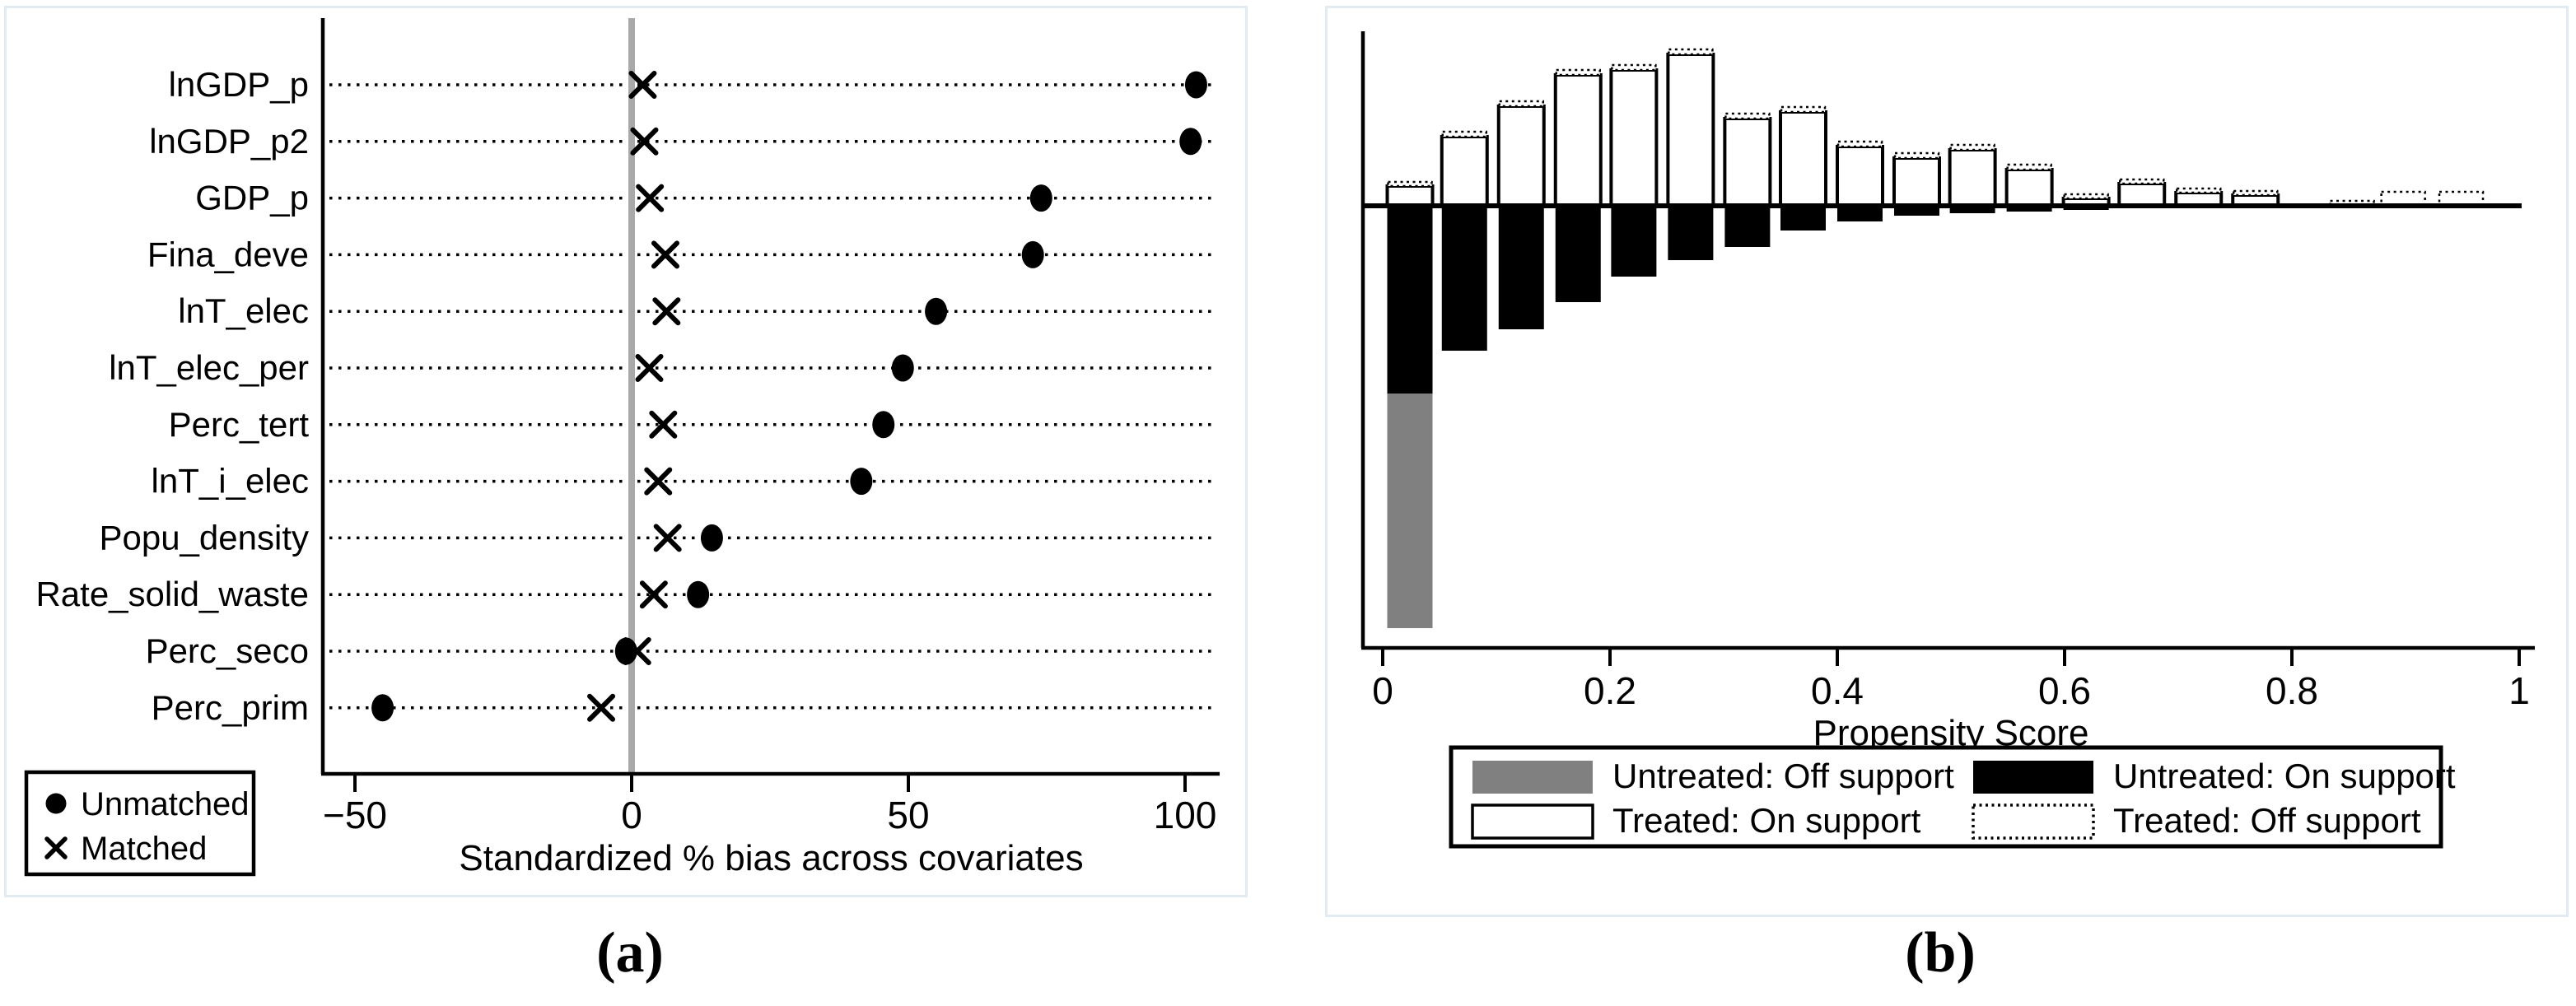 The image size is (2576, 1006). I want to click on category-label: Perc_seco, so click(227, 650).